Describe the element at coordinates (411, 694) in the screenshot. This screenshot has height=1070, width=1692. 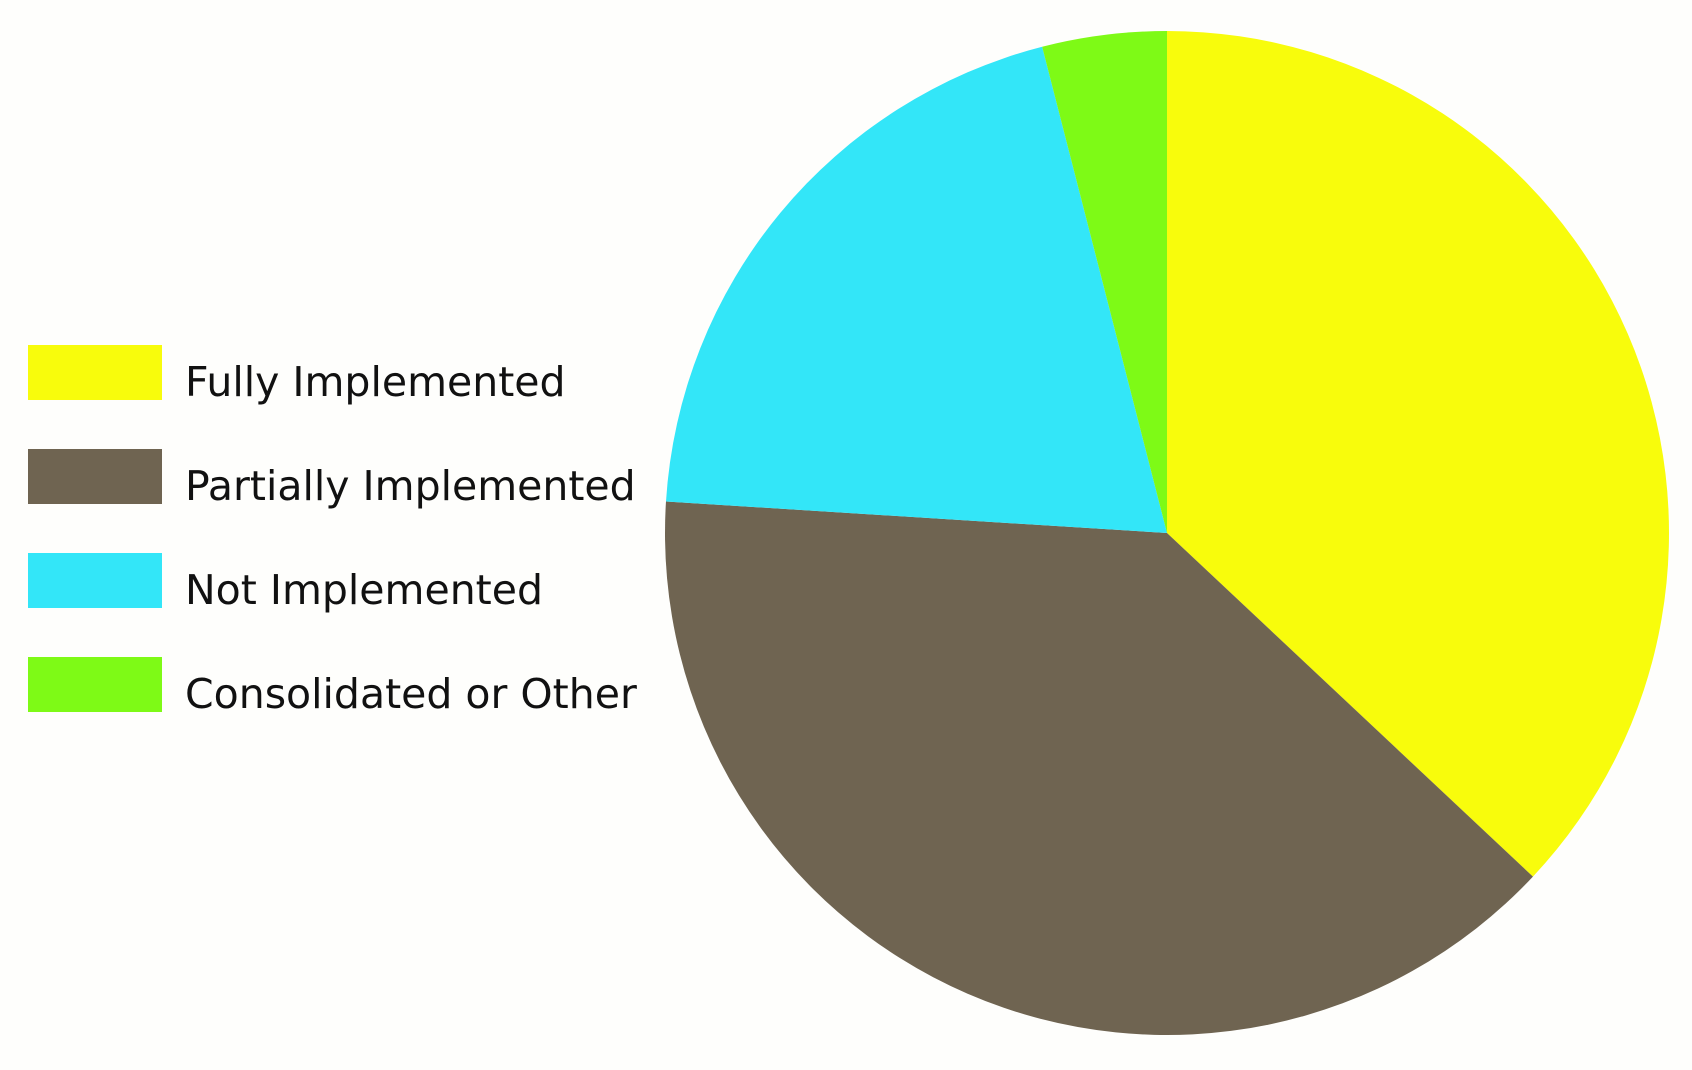
I see `legend-label: Consolidated or Other` at that location.